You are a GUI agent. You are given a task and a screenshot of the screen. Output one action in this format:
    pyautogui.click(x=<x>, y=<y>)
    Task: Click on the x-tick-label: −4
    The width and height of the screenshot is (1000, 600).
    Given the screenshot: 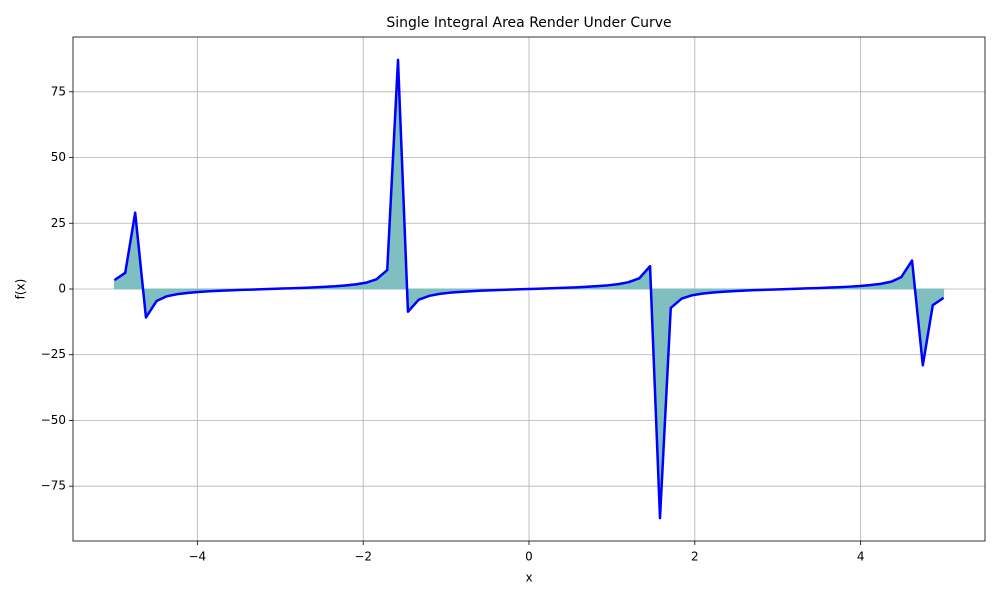 What is the action you would take?
    pyautogui.click(x=198, y=557)
    